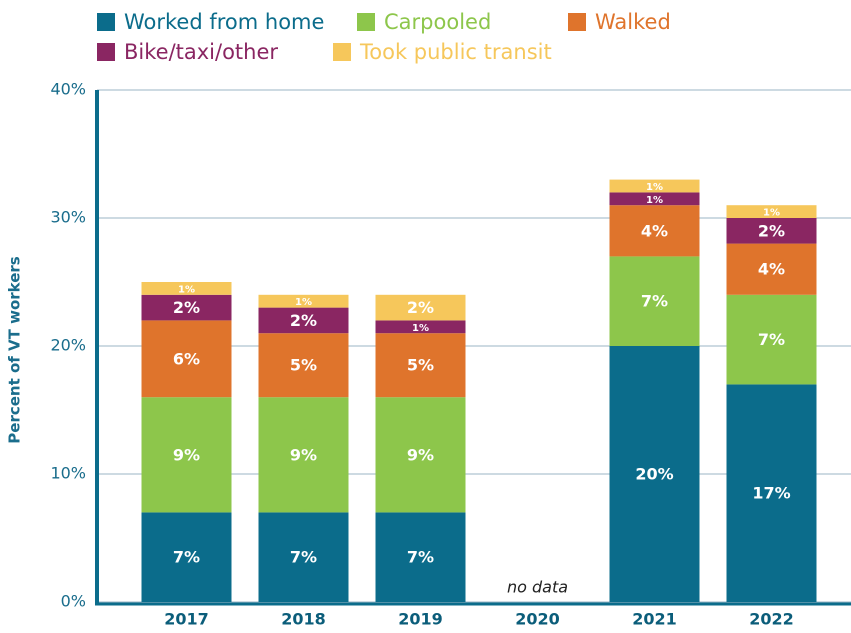 The image size is (851, 633). What do you see at coordinates (420, 619) in the screenshot?
I see `x-tick-label: 2019` at bounding box center [420, 619].